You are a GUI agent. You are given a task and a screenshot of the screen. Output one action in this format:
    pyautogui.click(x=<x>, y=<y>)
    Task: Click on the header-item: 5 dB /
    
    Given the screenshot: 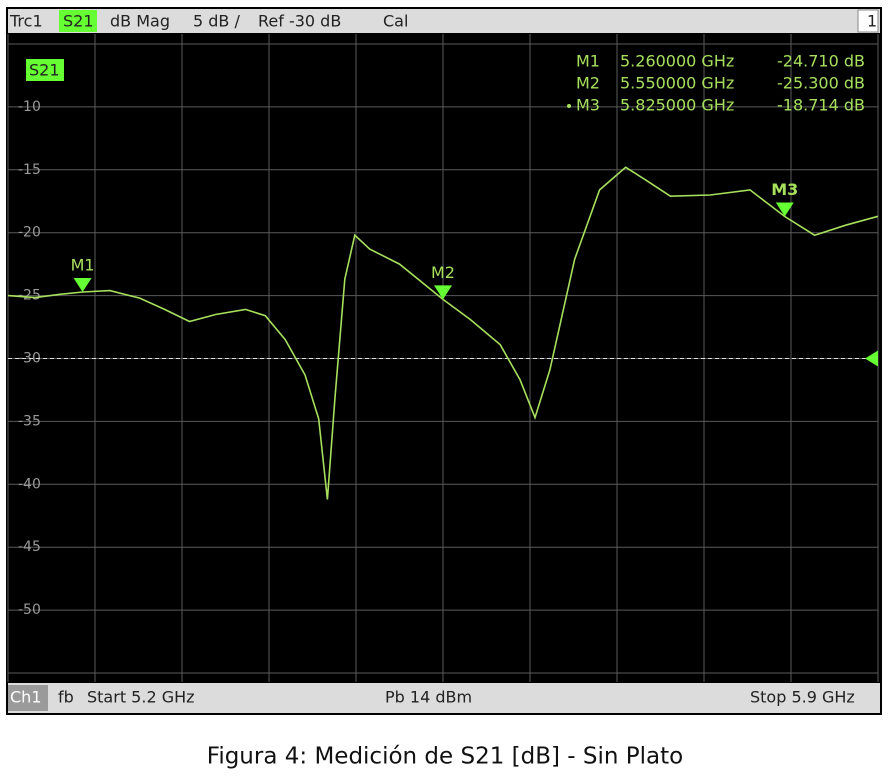 What is the action you would take?
    pyautogui.click(x=216, y=21)
    